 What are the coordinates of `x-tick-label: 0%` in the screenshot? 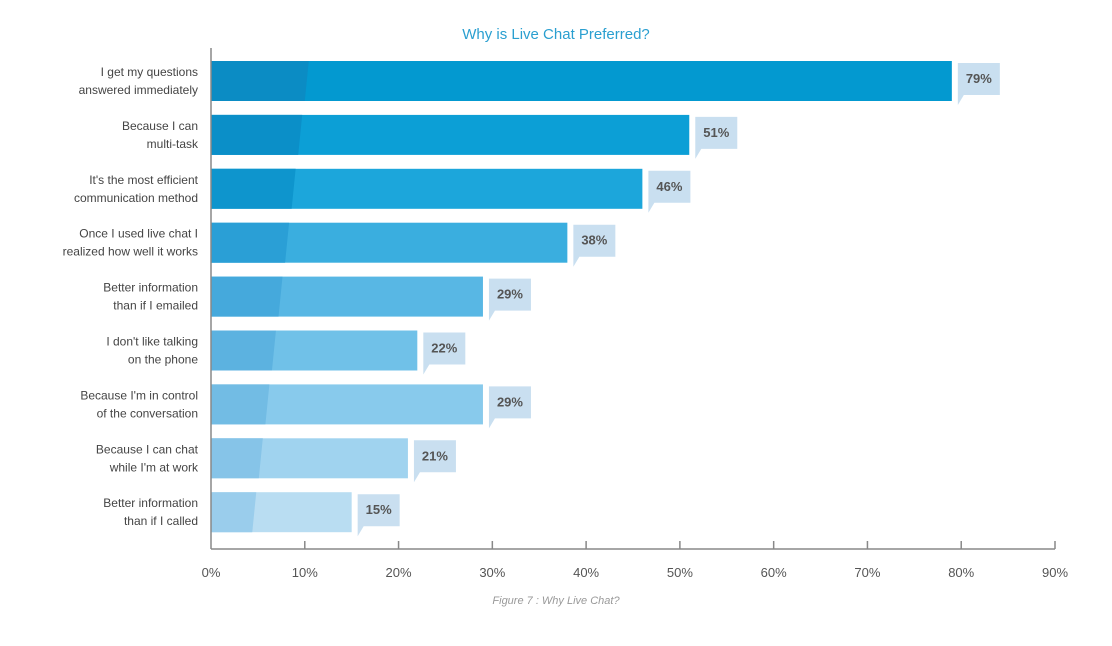 It's located at (211, 572).